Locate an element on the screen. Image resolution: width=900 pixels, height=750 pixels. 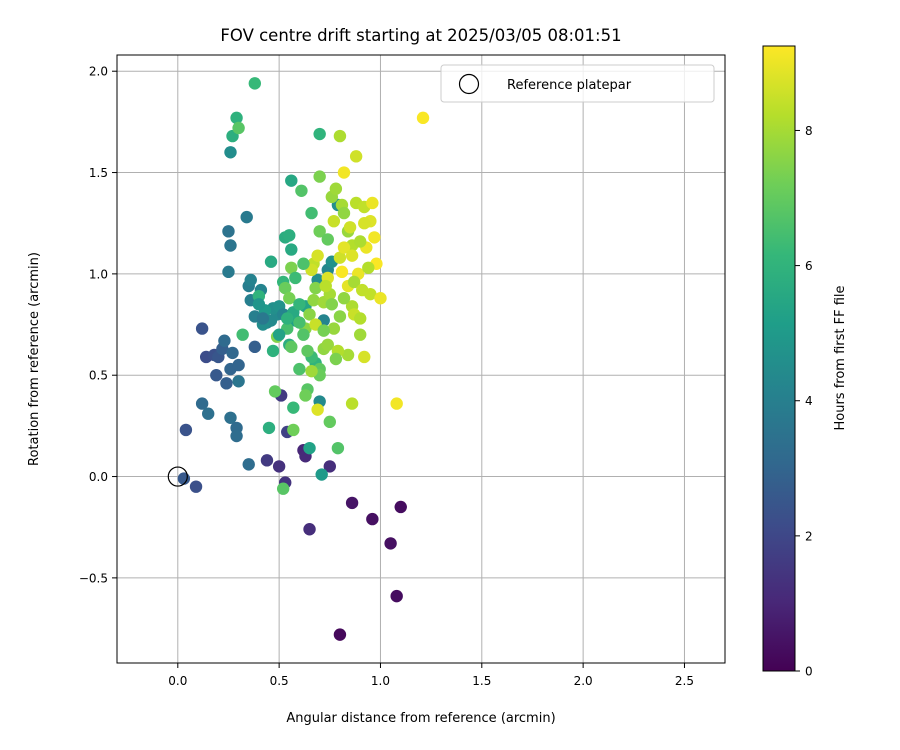
colorbar-ticks: 0 2 4 6 8 is located at coordinates (804, 401).